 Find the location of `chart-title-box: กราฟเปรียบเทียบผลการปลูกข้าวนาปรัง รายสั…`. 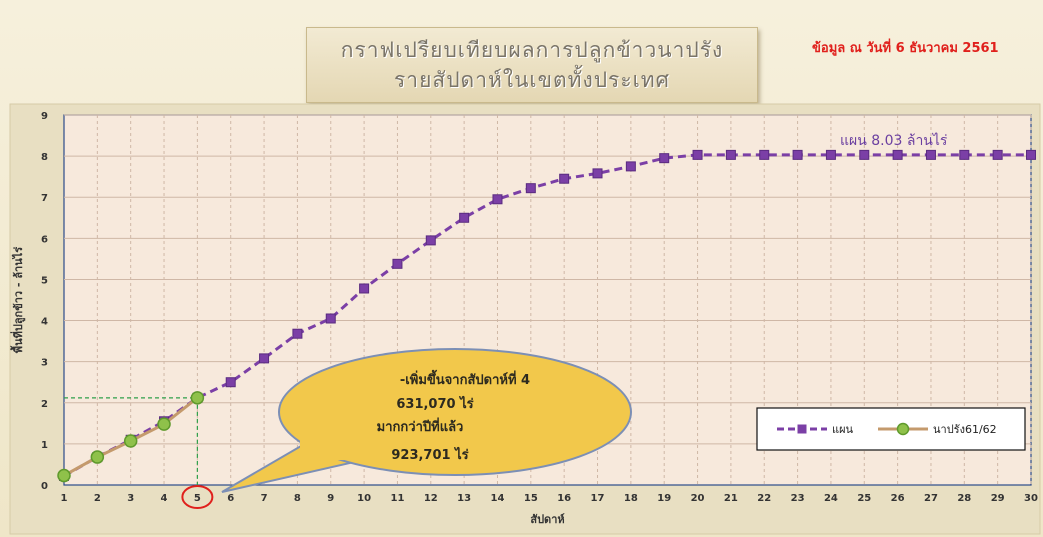

chart-title-box: กราฟเปรียบเทียบผลการปลูกข้าวนาปรัง รายสั… is located at coordinates (532, 65).